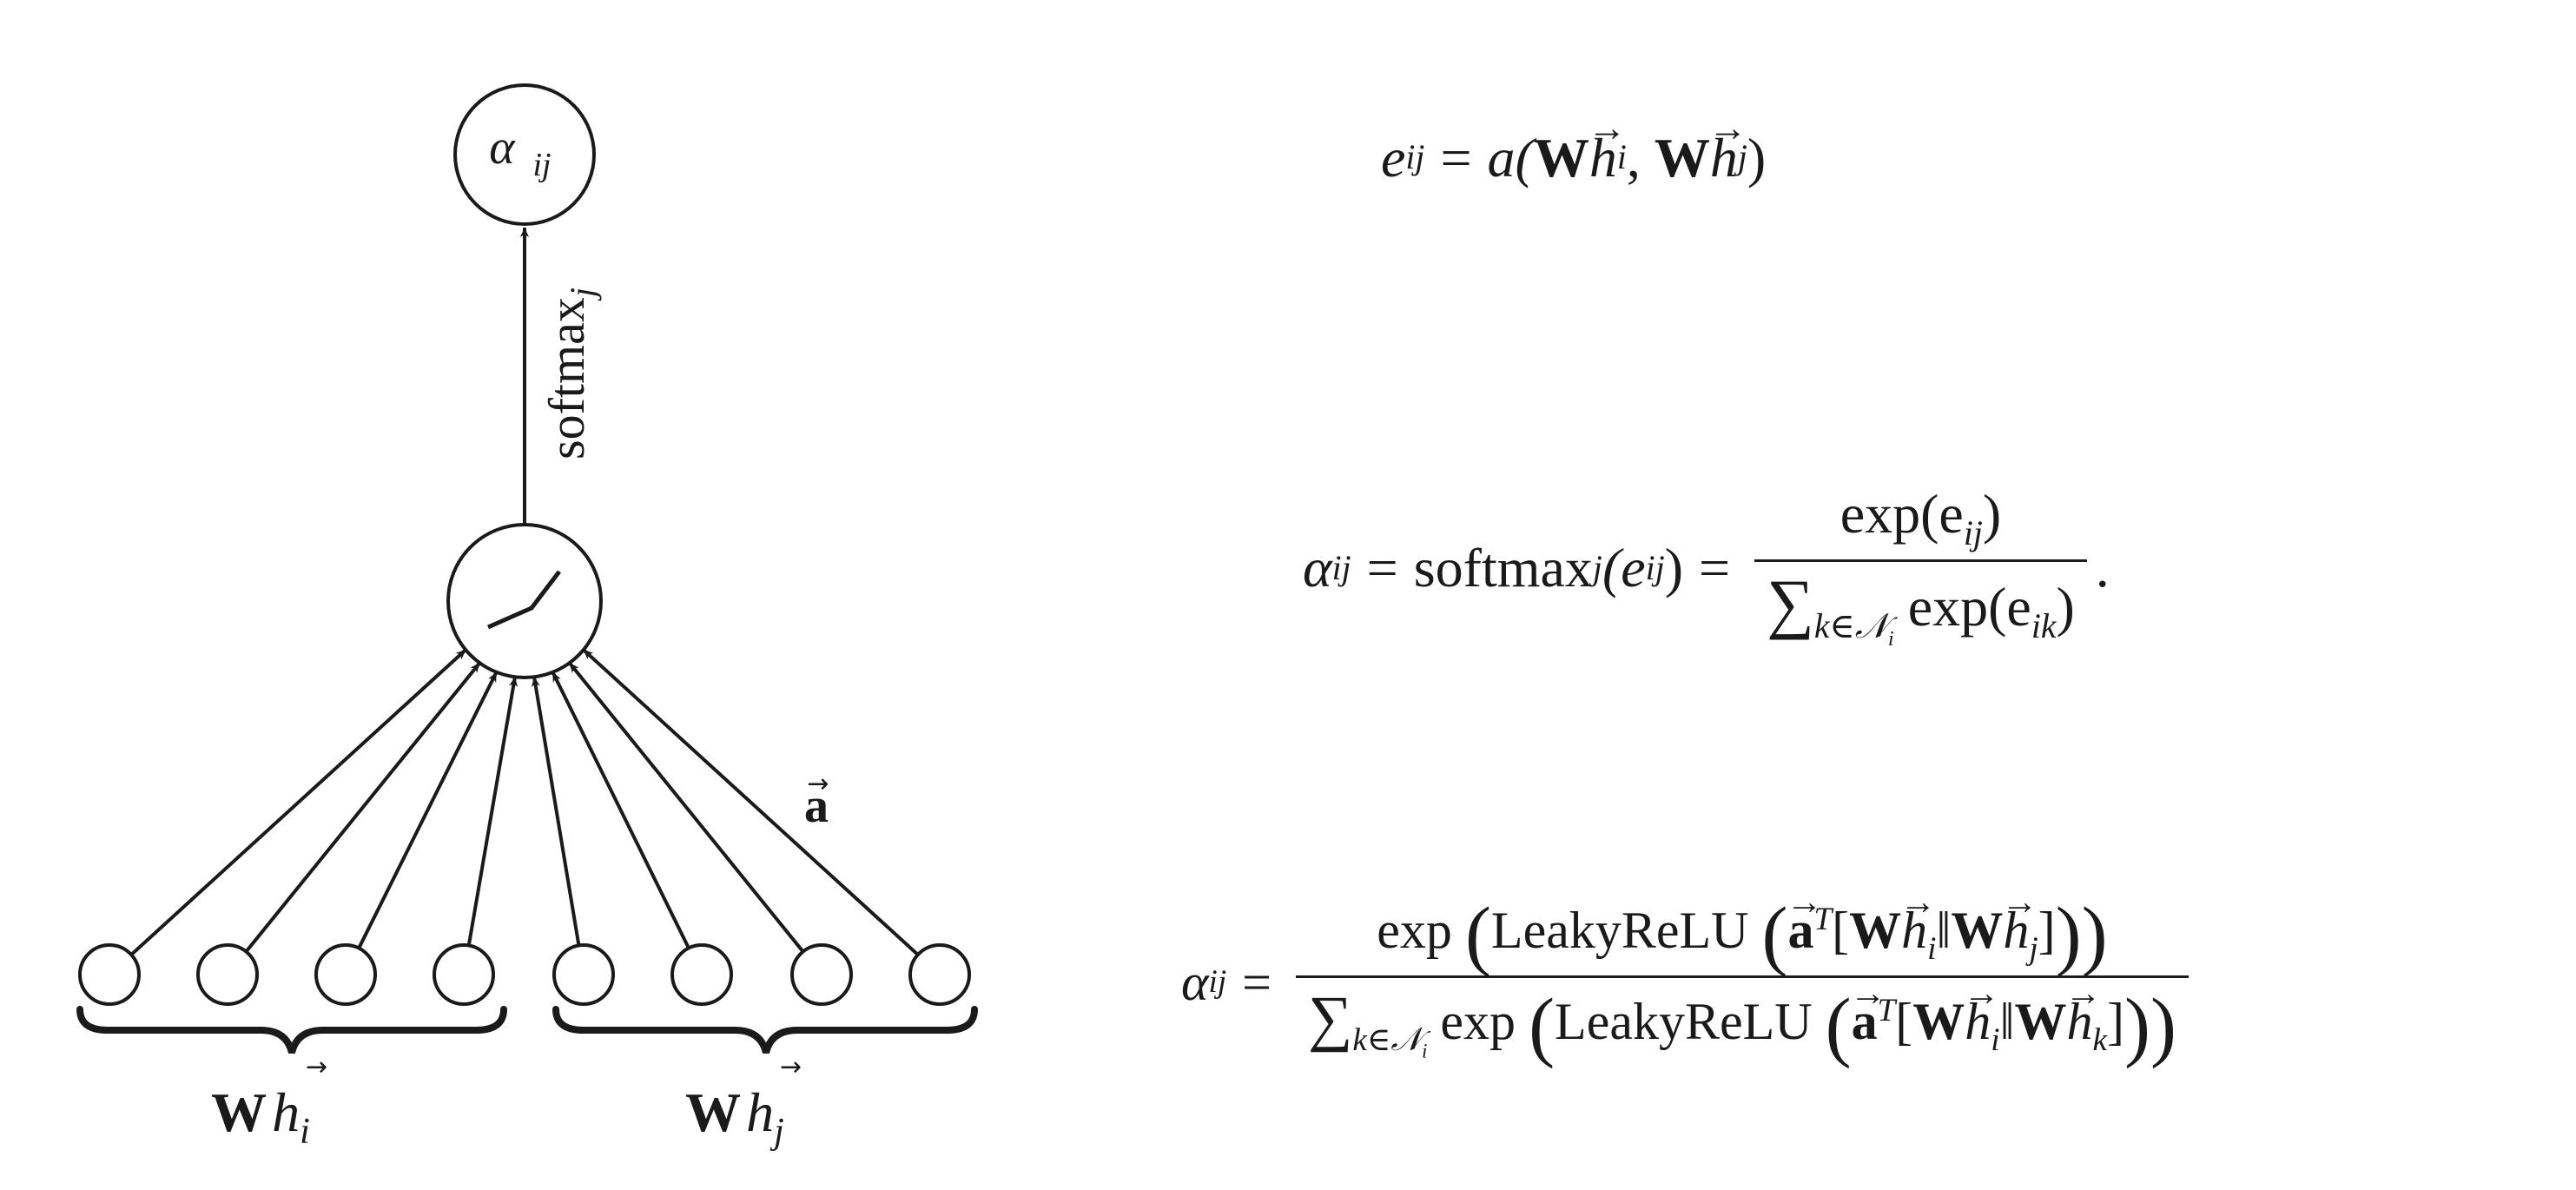  Describe the element at coordinates (818, 784) in the screenshot. I see `a-vector-arrow-icon: →` at that location.